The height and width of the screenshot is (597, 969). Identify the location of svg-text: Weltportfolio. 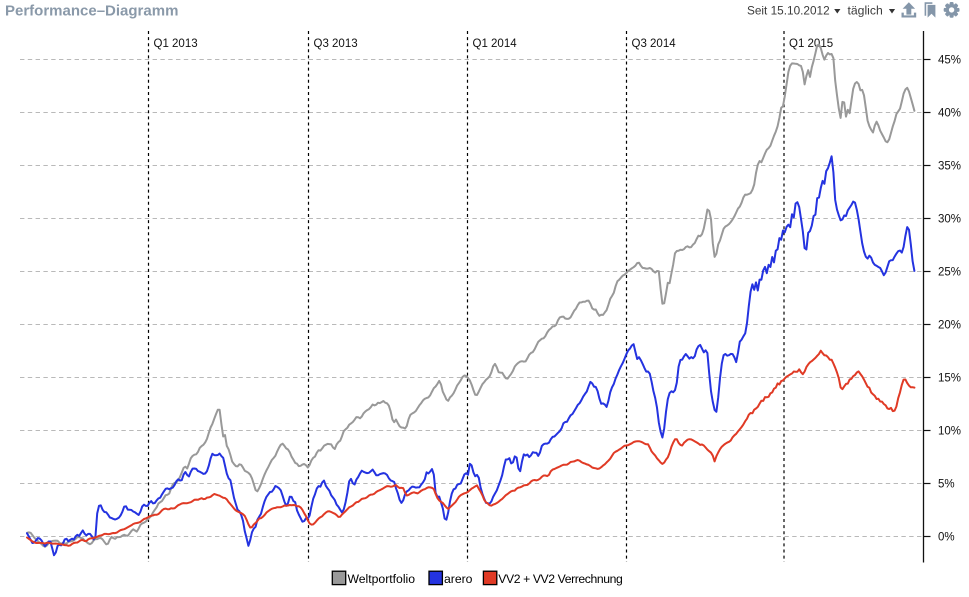
(382, 579).